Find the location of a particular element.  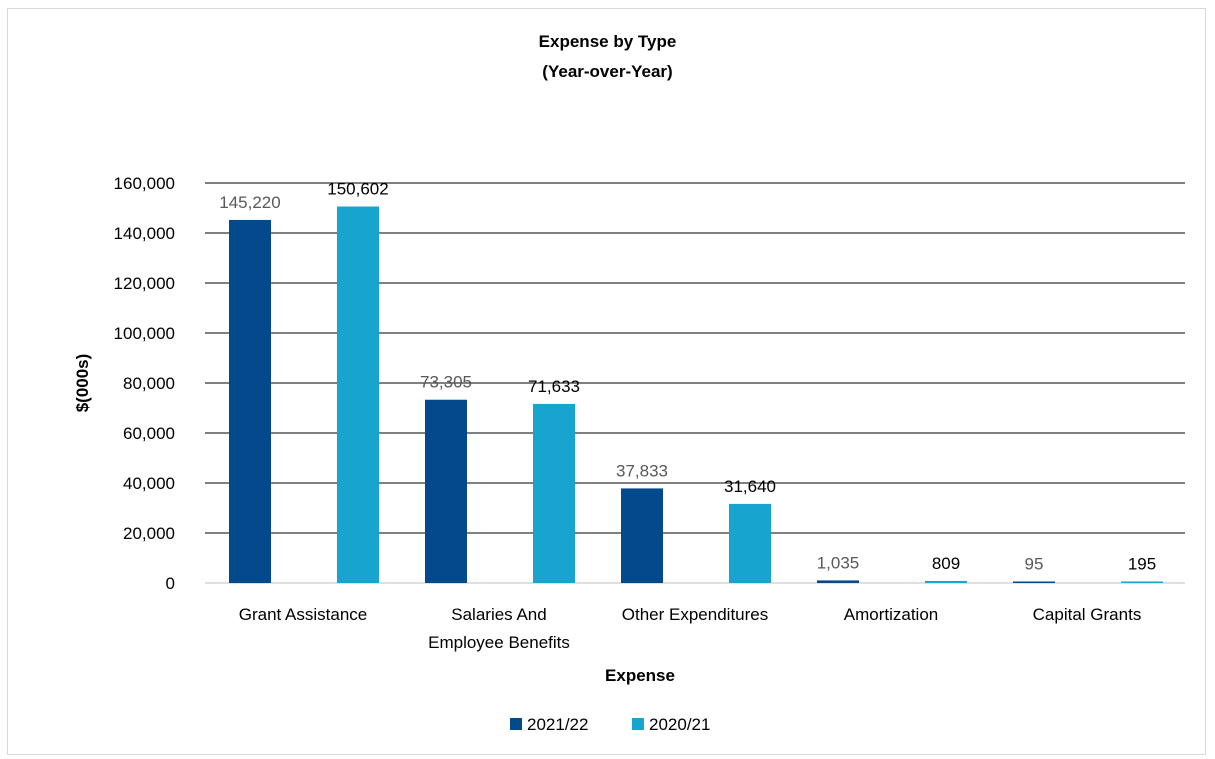

y-tick-label: 0 is located at coordinates (170, 583).